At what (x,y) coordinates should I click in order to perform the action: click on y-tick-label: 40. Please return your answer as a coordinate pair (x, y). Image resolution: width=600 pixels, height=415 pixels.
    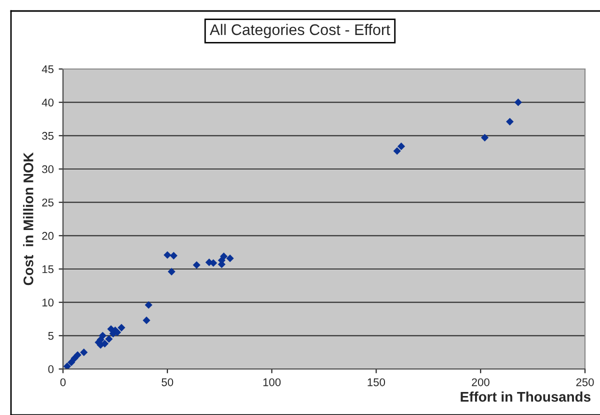
    Looking at the image, I should click on (48, 102).